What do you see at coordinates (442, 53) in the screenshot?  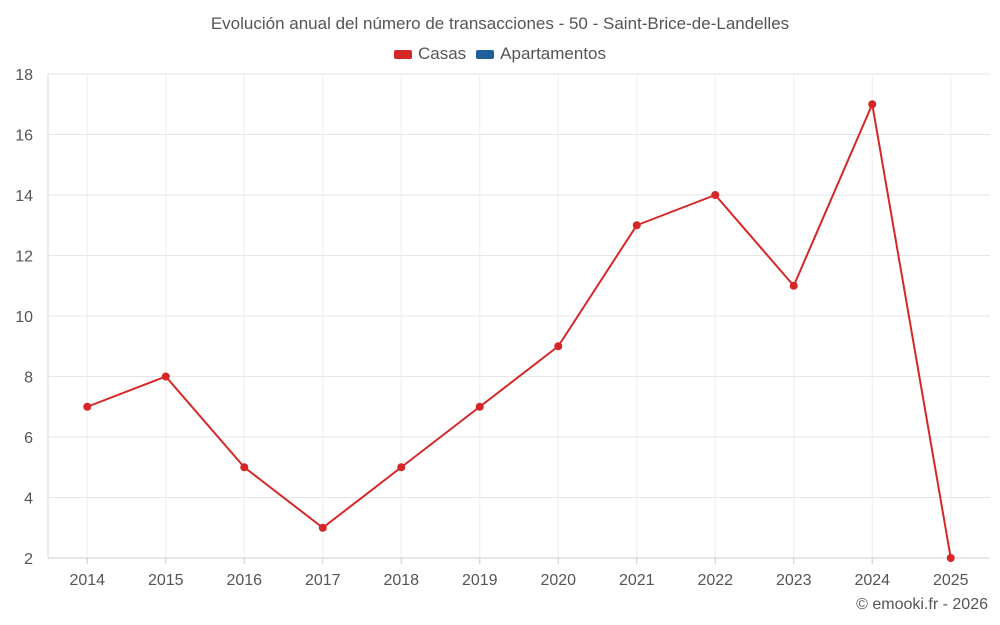 I see `legend-label-casas: Casas` at bounding box center [442, 53].